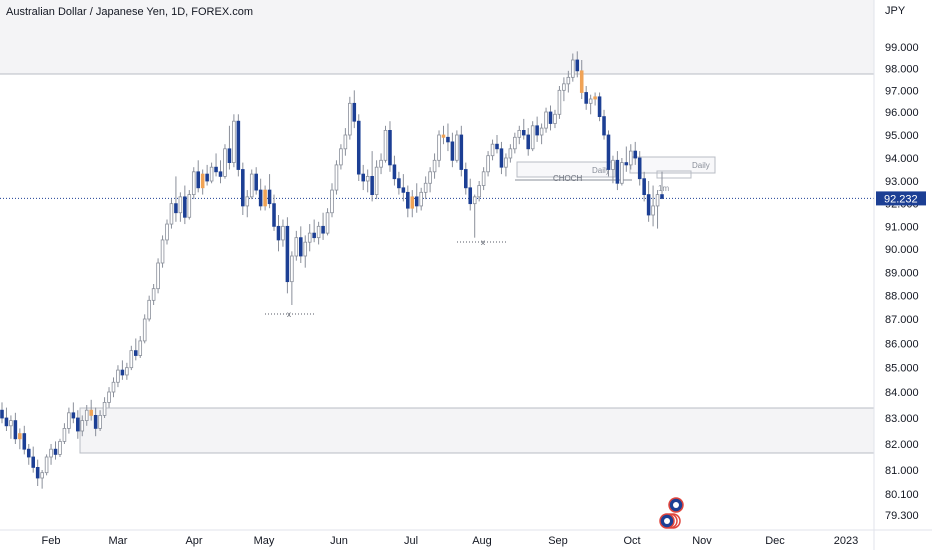 The width and height of the screenshot is (932, 550). I want to click on price-tick-13: 86.000, so click(902, 344).